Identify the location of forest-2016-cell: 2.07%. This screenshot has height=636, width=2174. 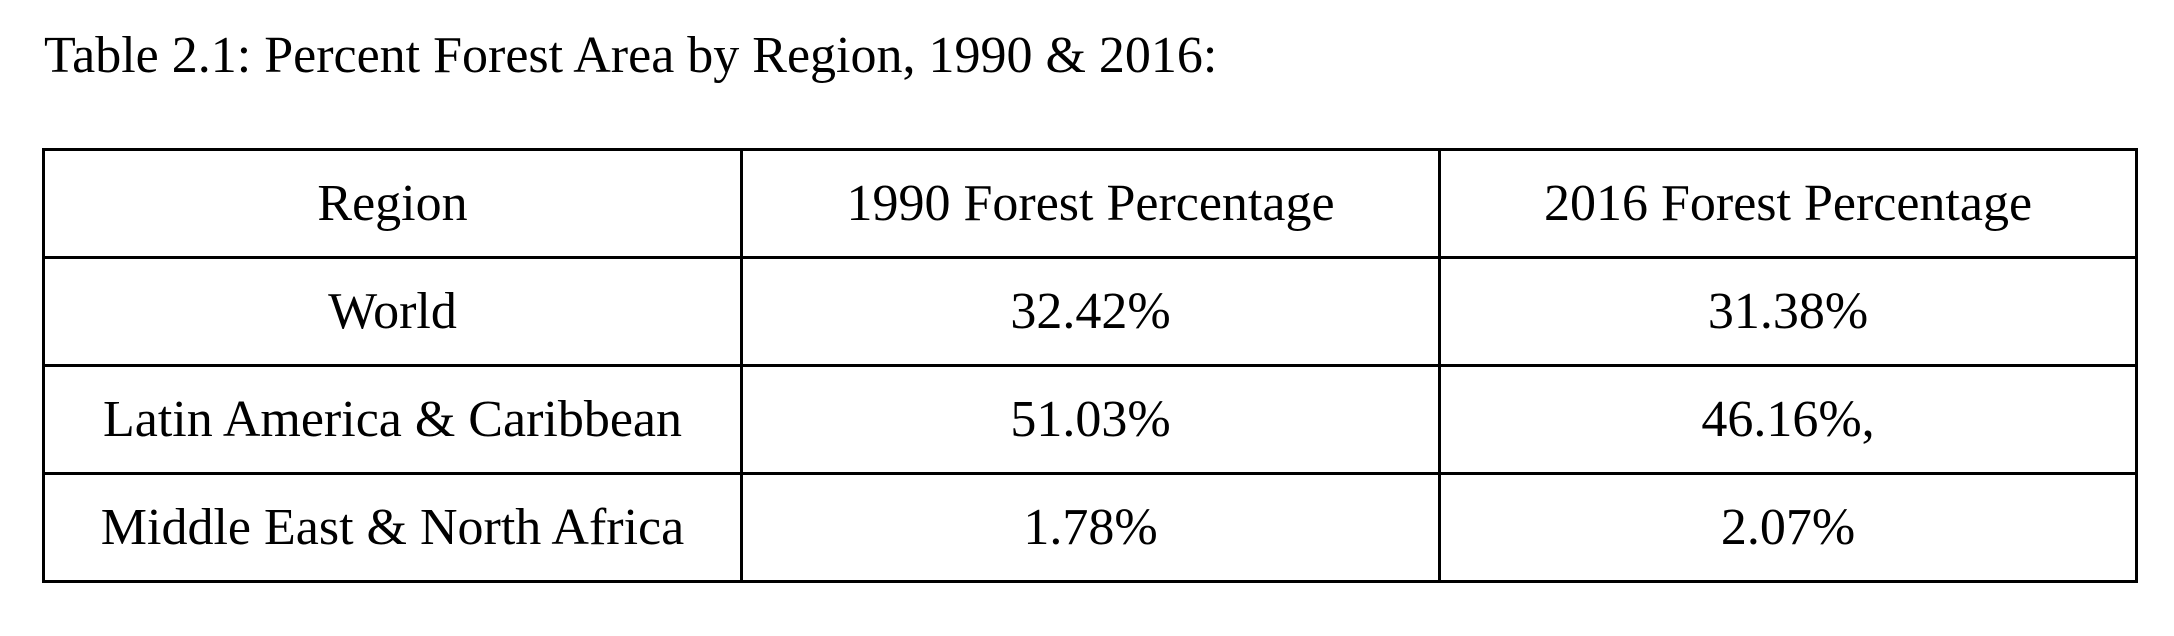
(1788, 527).